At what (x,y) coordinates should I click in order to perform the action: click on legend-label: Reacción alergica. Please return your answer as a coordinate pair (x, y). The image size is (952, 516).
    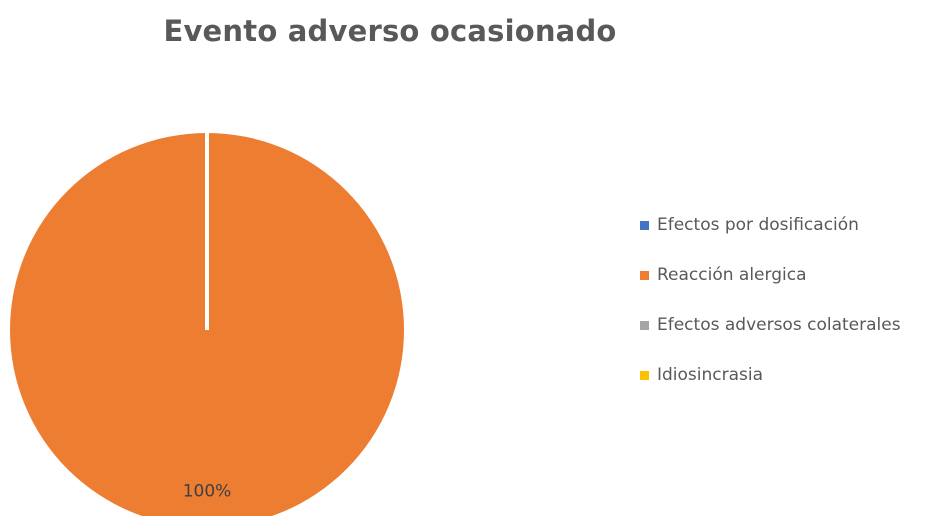
    Looking at the image, I should click on (732, 275).